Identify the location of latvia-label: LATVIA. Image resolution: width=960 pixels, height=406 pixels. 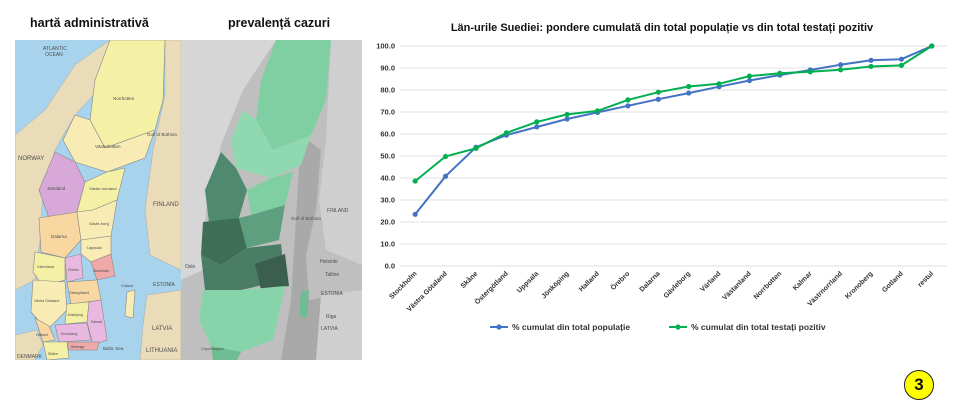
(330, 329).